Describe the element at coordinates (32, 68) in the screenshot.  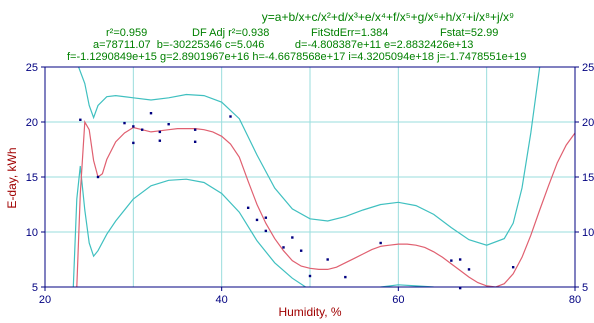
I see `y-tick-label: 25` at that location.